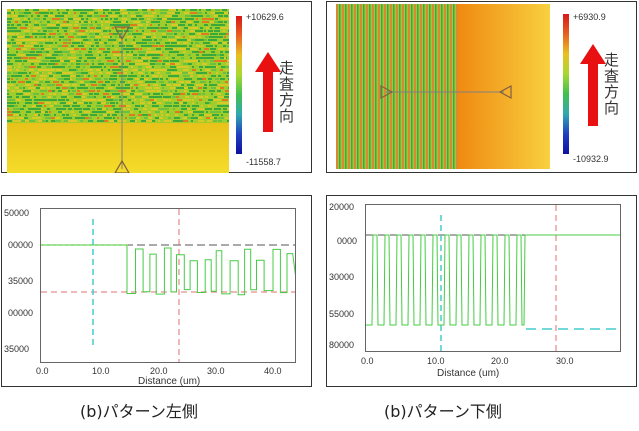  What do you see at coordinates (342, 314) in the screenshot?
I see `right-ytick-3: 55000` at bounding box center [342, 314].